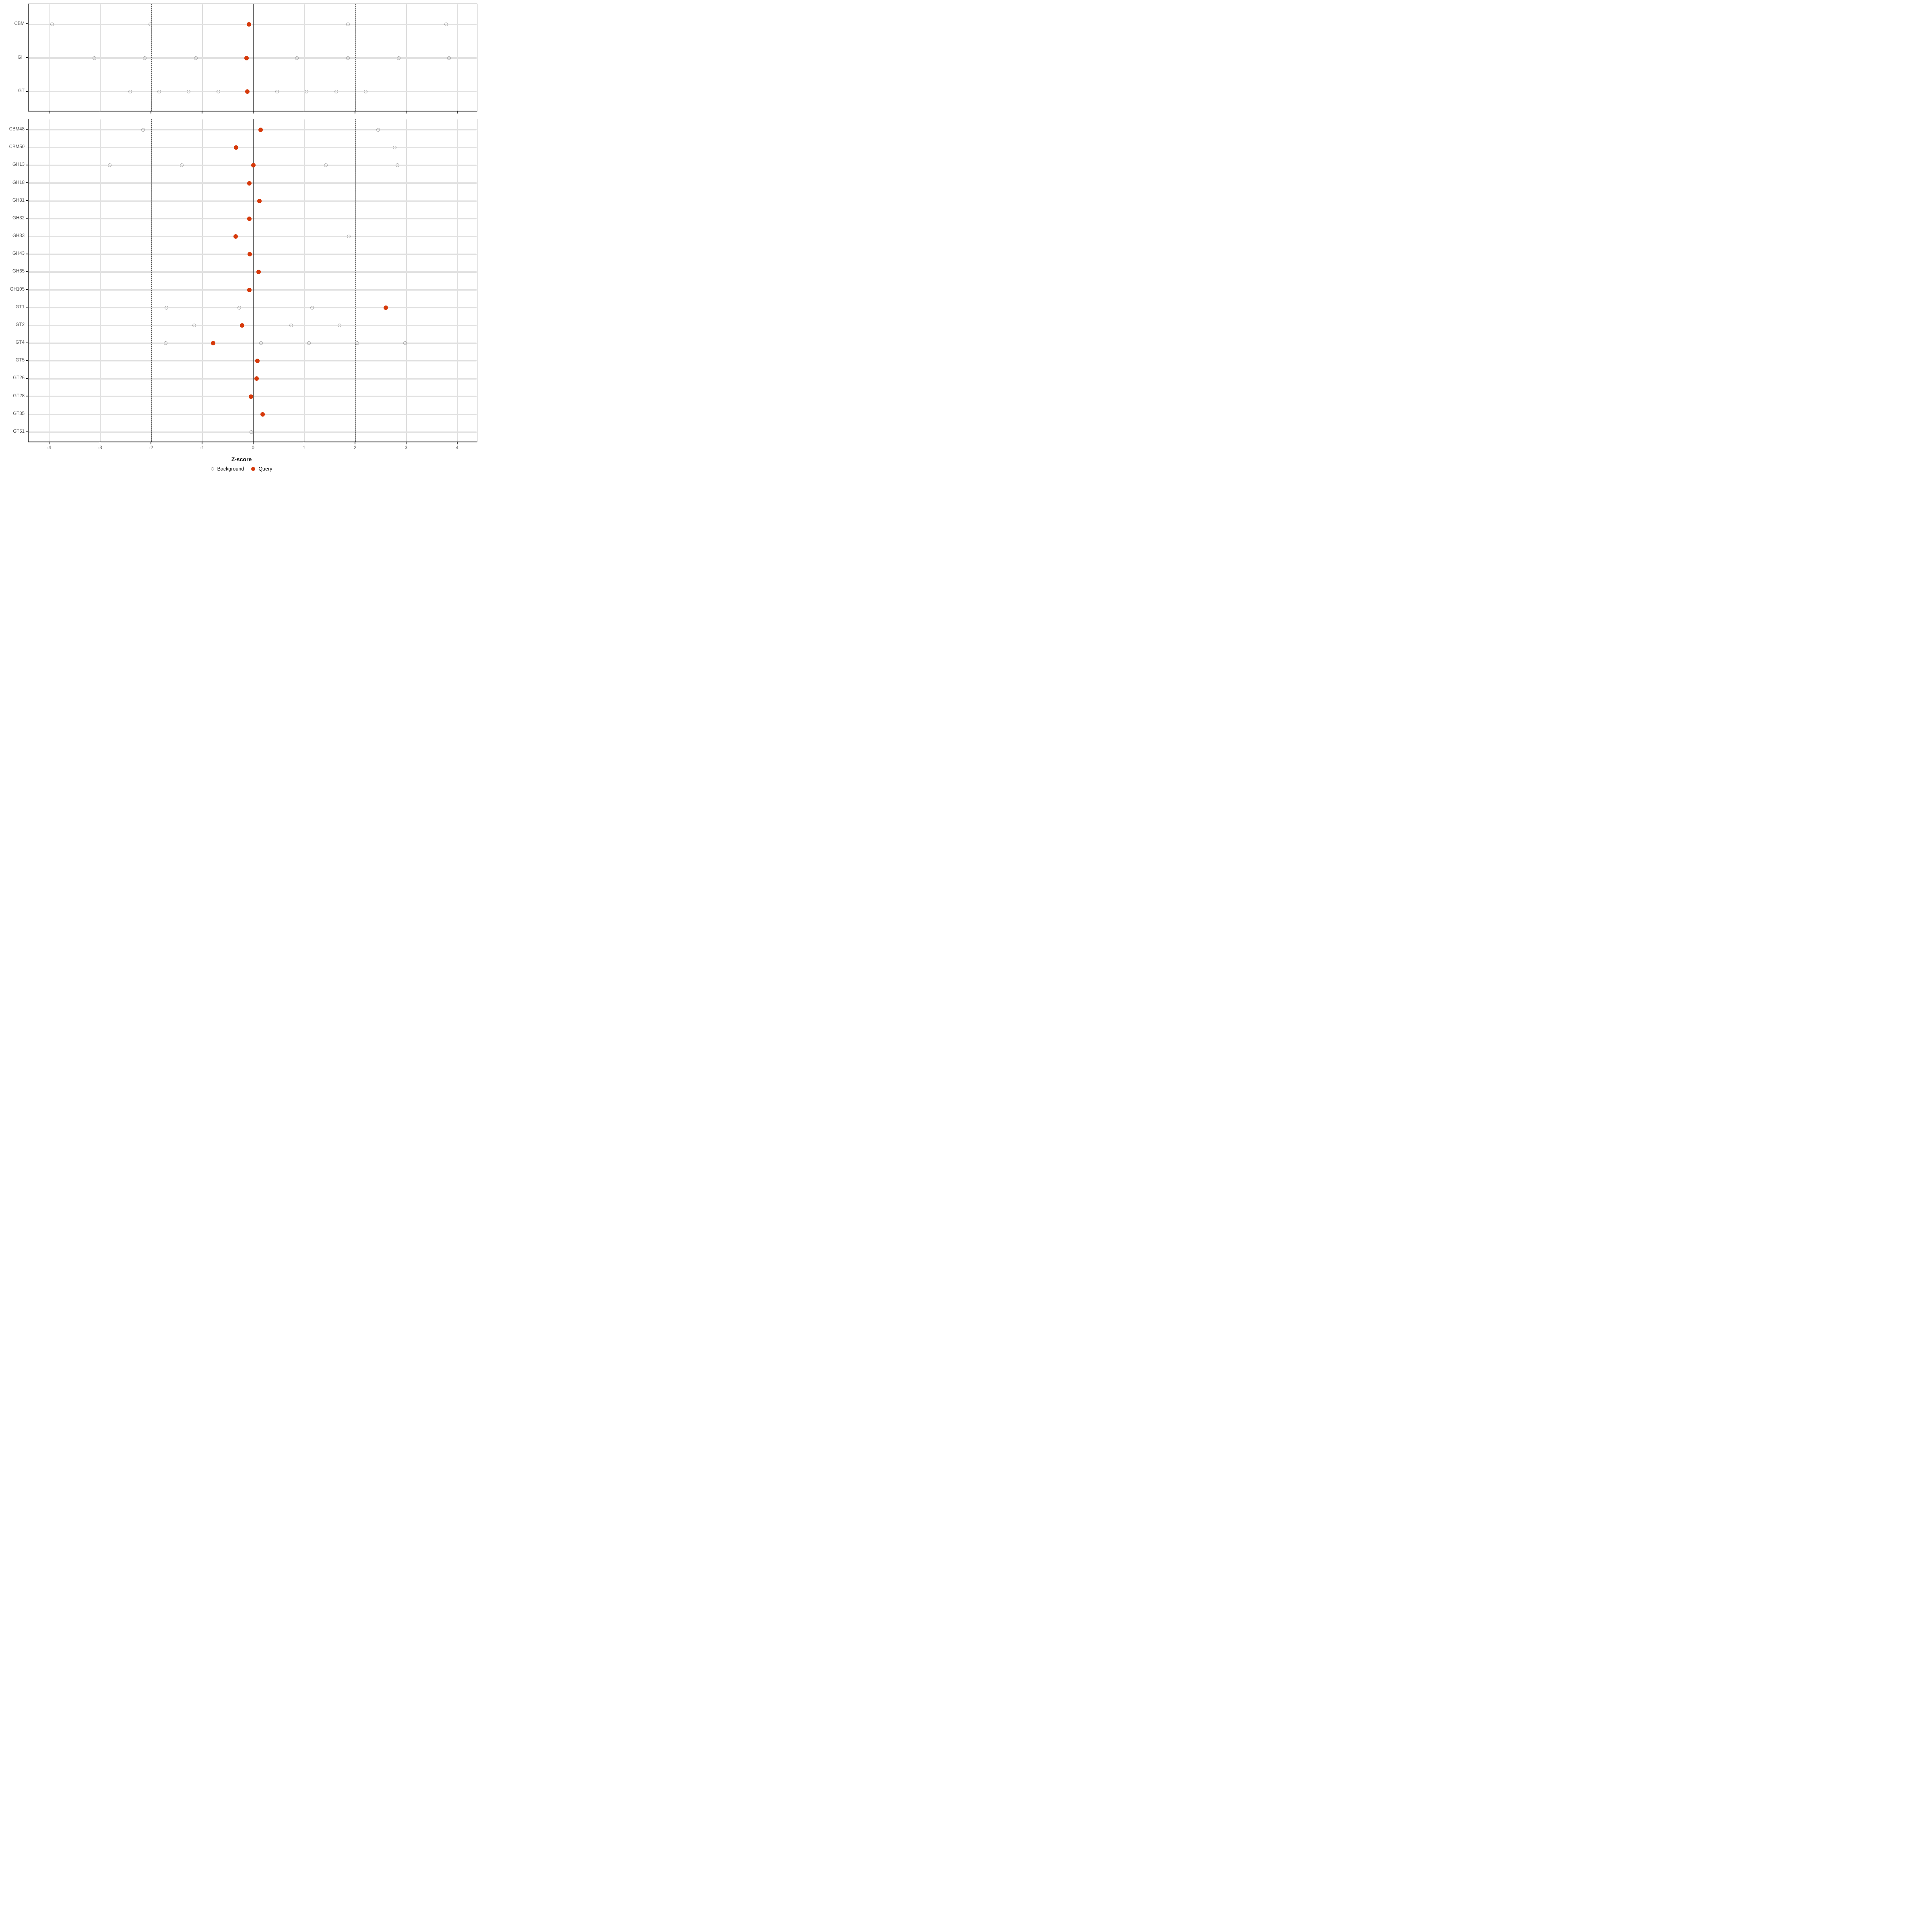 The width and height of the screenshot is (1932, 1932). I want to click on y-axis-label: GH43, so click(18, 253).